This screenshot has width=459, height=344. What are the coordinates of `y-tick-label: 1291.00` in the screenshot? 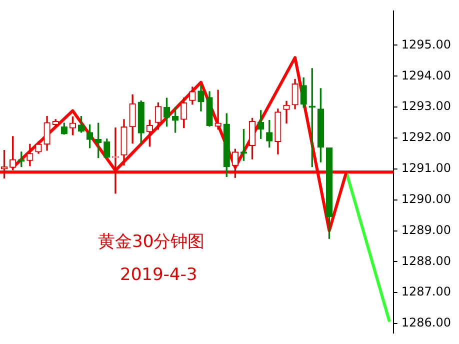 It's located at (426, 168).